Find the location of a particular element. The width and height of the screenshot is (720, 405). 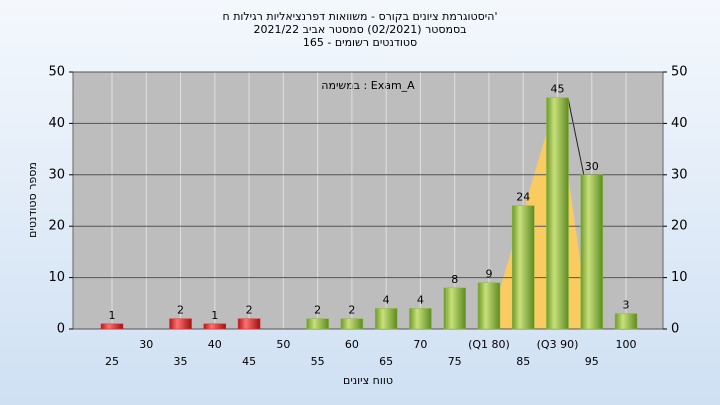

y2-tick-label: 40 is located at coordinates (679, 123).